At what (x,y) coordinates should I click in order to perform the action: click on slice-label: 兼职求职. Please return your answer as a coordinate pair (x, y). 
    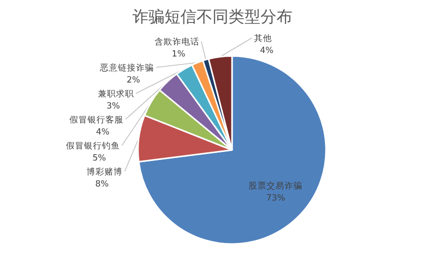
    Looking at the image, I should click on (116, 94).